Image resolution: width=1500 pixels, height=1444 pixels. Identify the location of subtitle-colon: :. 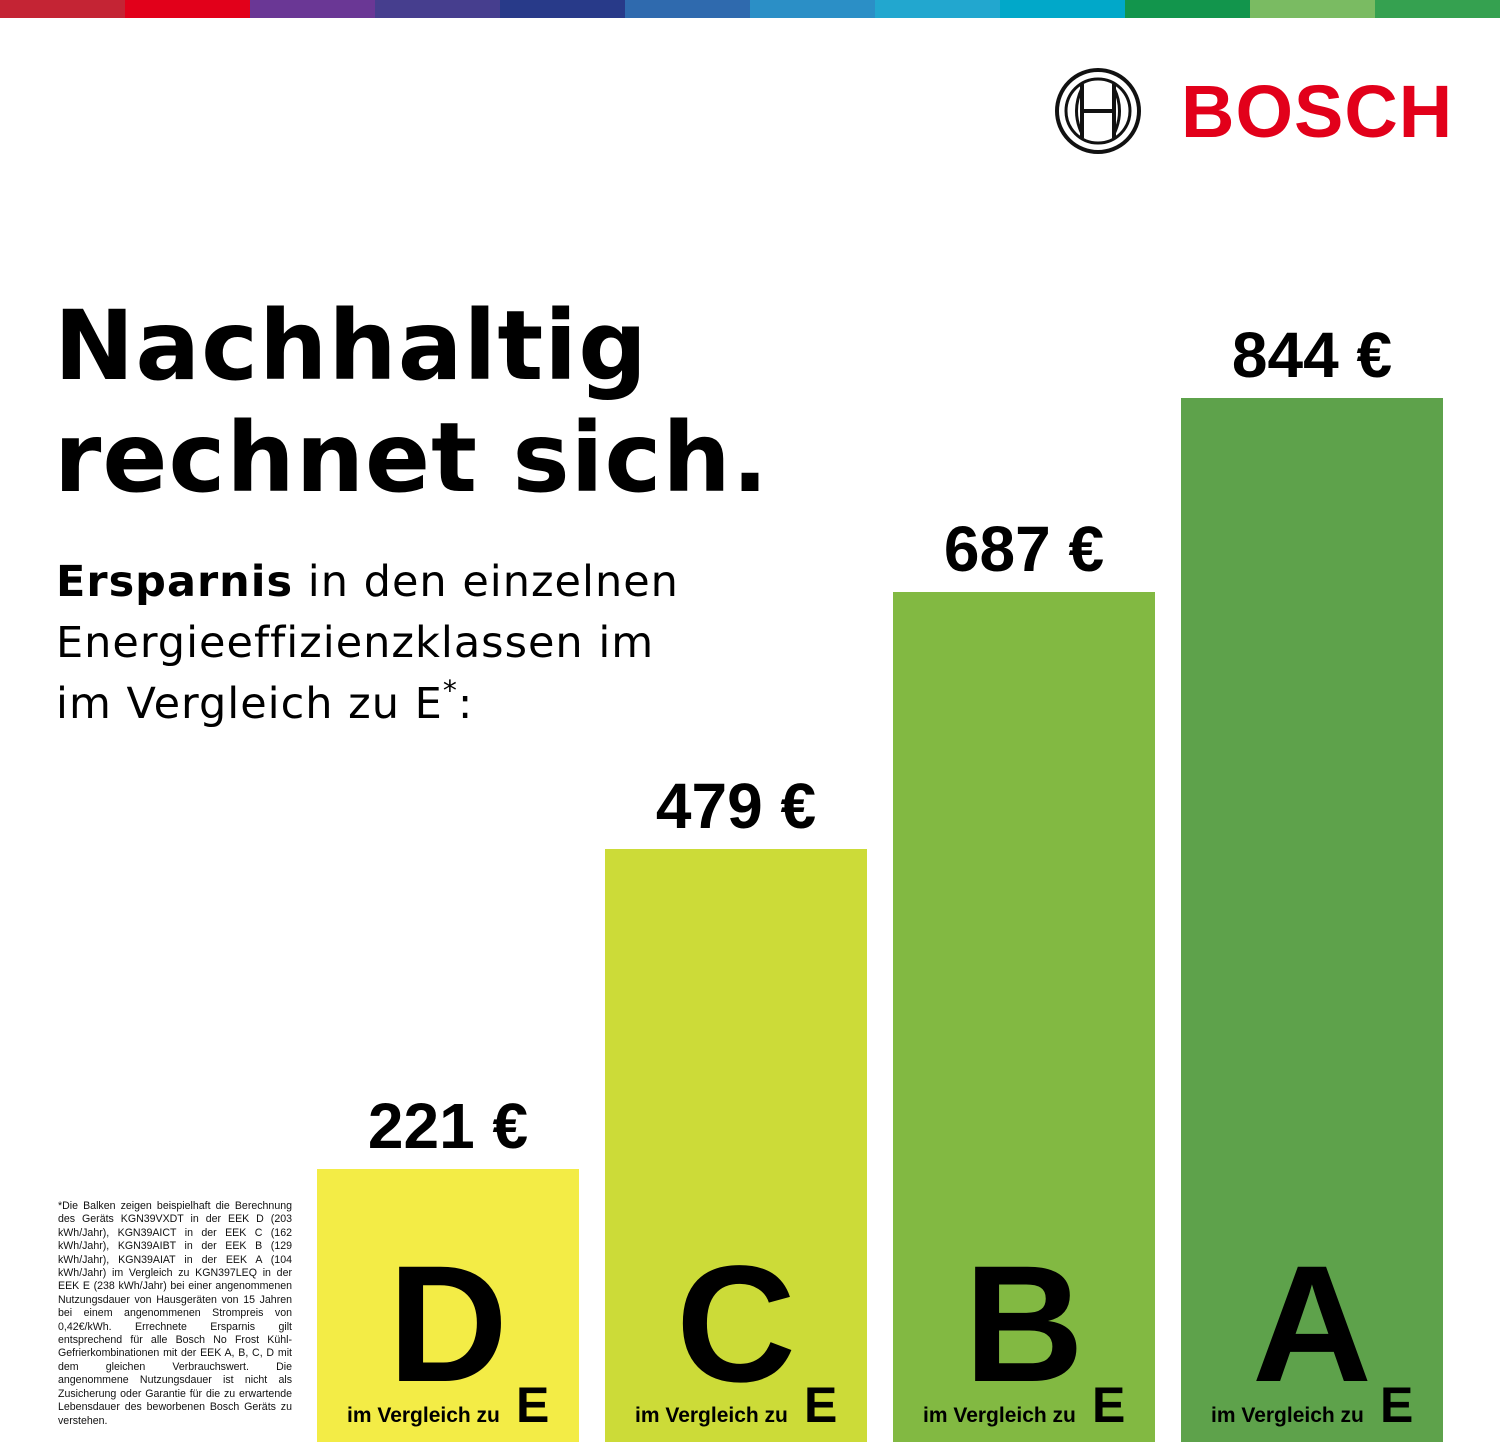
(465, 704).